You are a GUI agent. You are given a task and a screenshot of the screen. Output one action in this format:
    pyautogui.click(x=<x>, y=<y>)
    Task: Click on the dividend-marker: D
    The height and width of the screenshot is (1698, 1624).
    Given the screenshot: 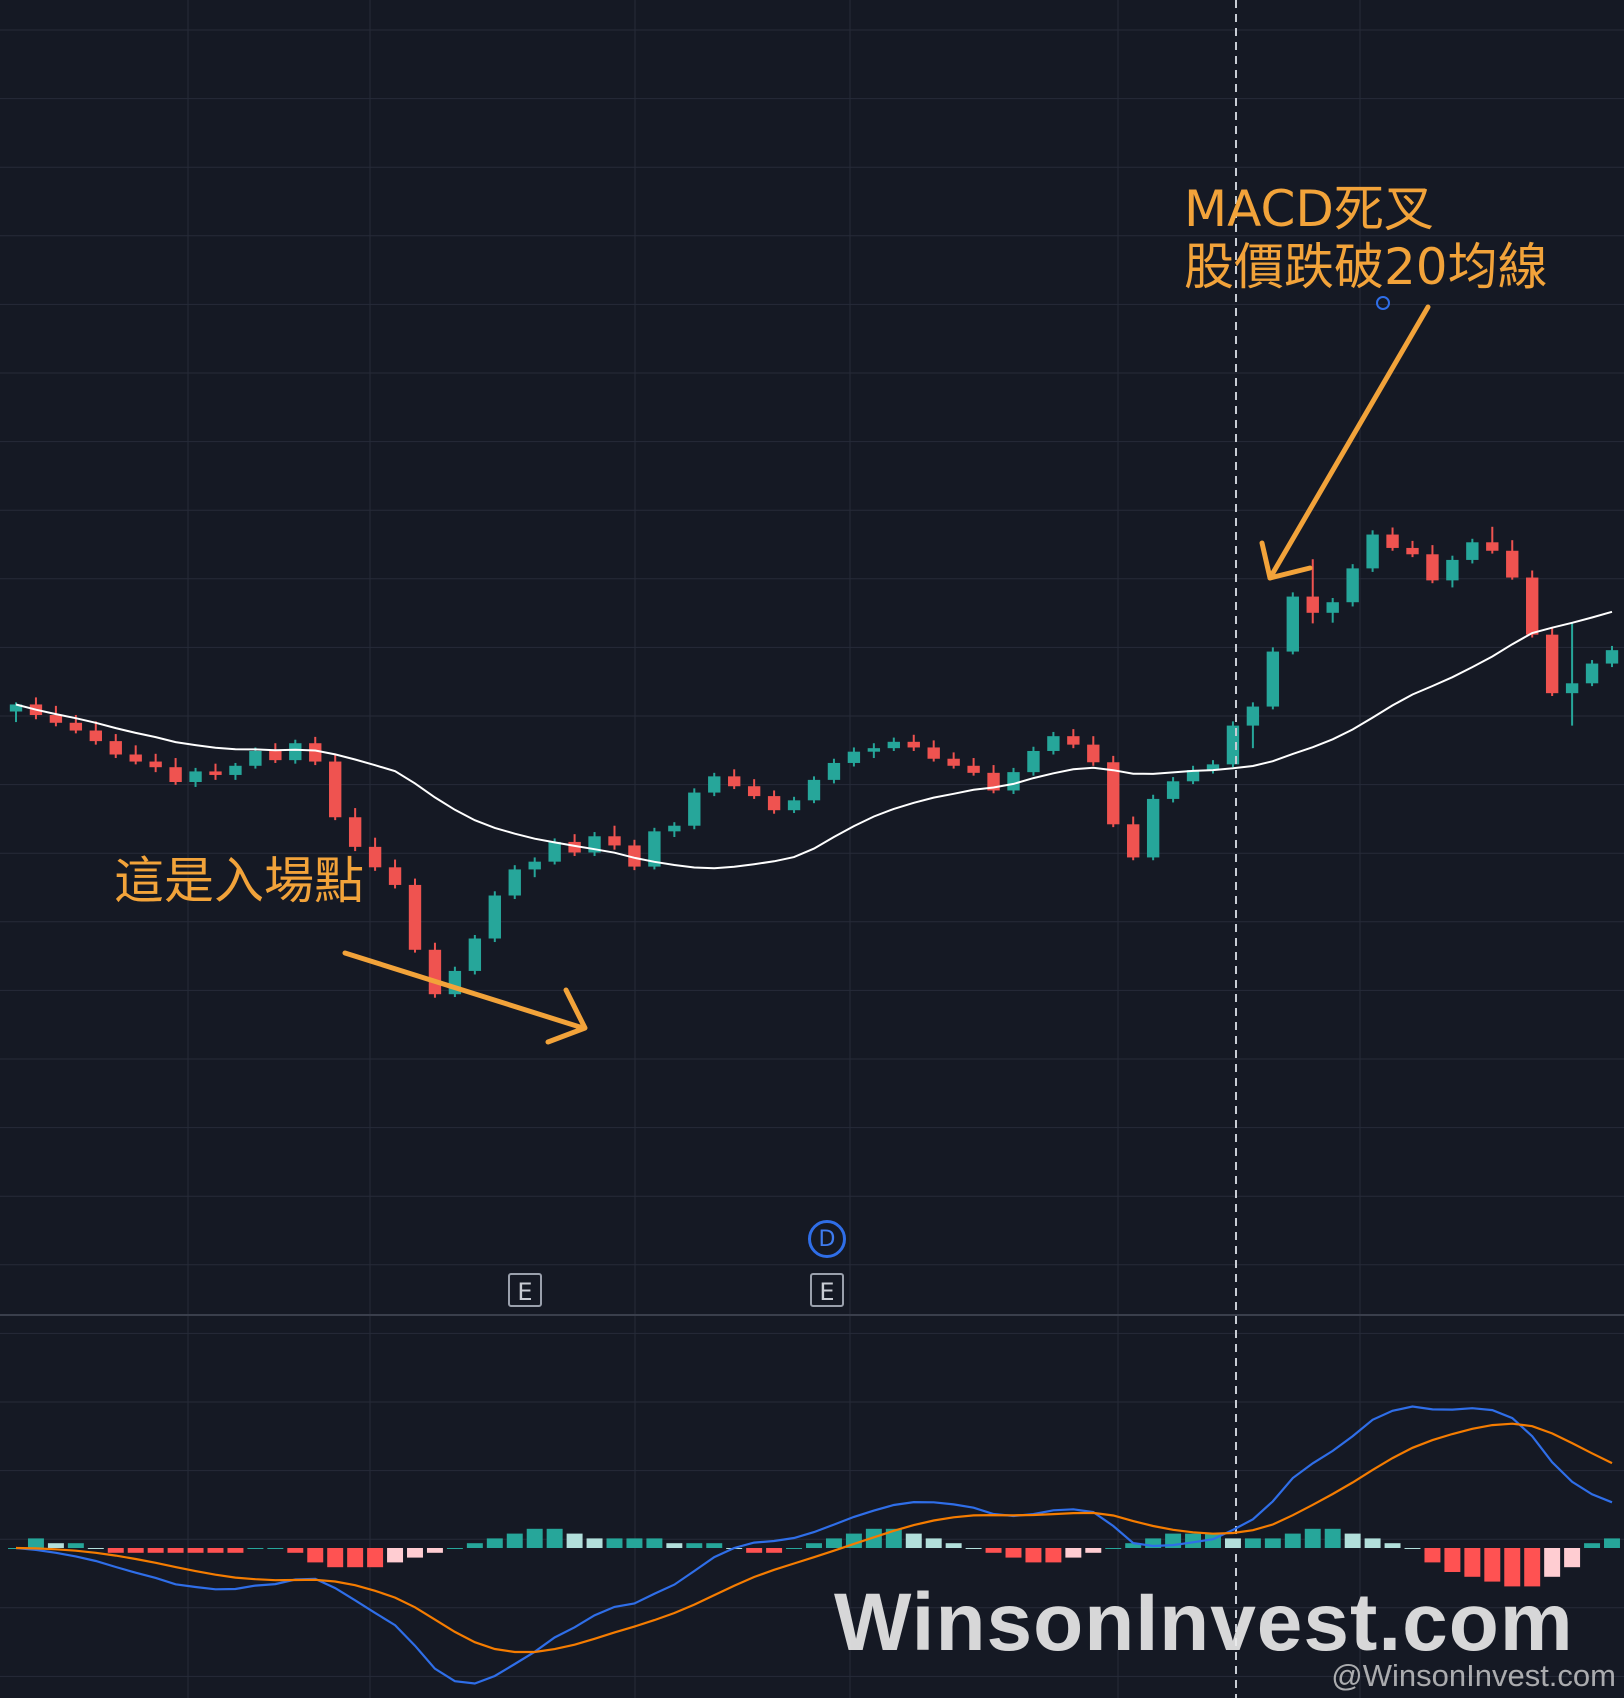 What is the action you would take?
    pyautogui.click(x=827, y=1239)
    